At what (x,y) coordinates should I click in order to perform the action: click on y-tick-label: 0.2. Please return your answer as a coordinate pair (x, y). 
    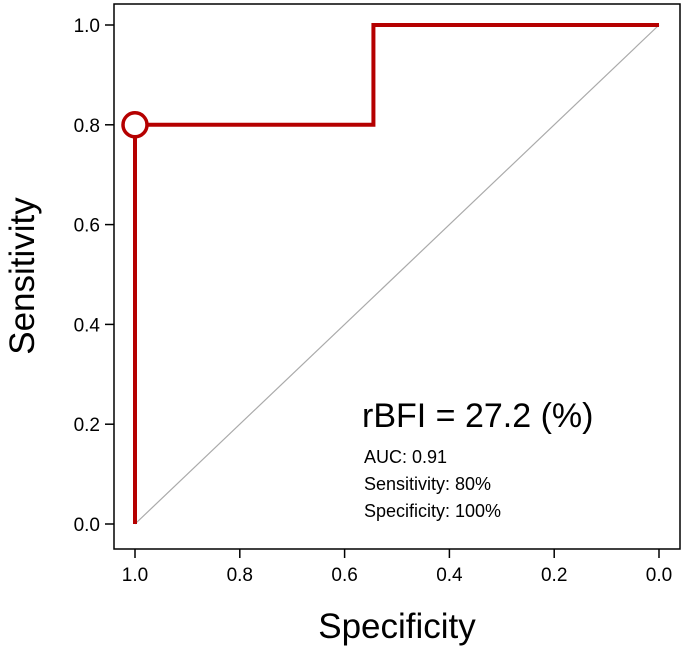
    Looking at the image, I should click on (87, 425).